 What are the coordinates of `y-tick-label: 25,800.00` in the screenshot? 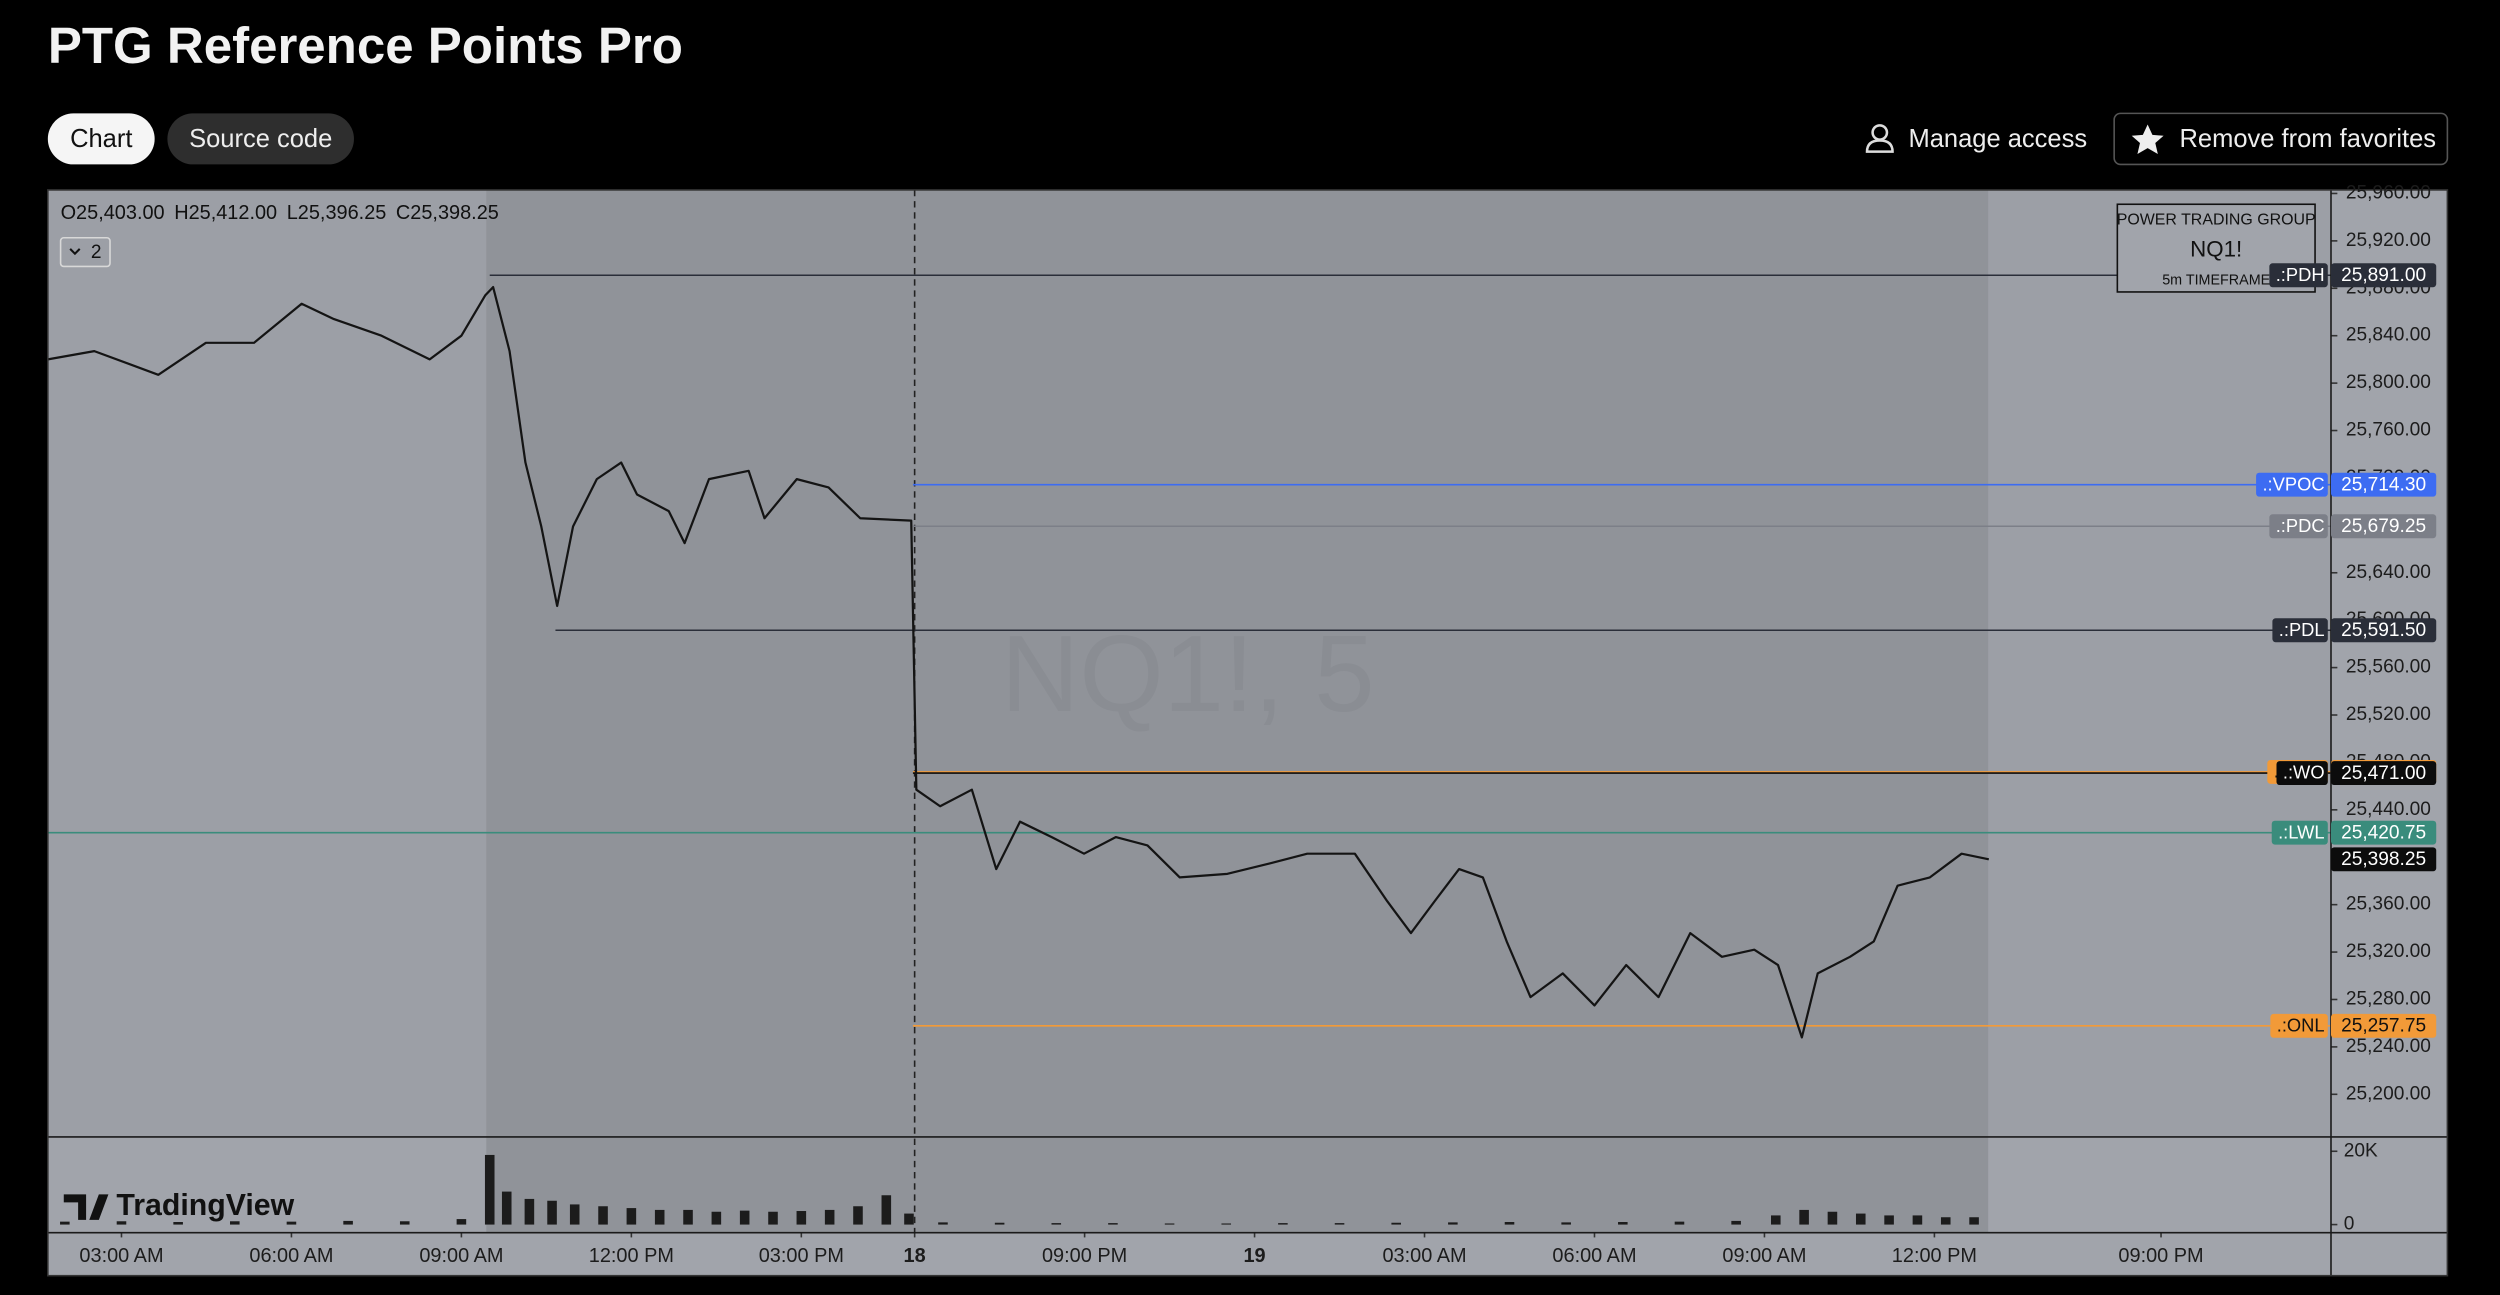 It's located at (2388, 382).